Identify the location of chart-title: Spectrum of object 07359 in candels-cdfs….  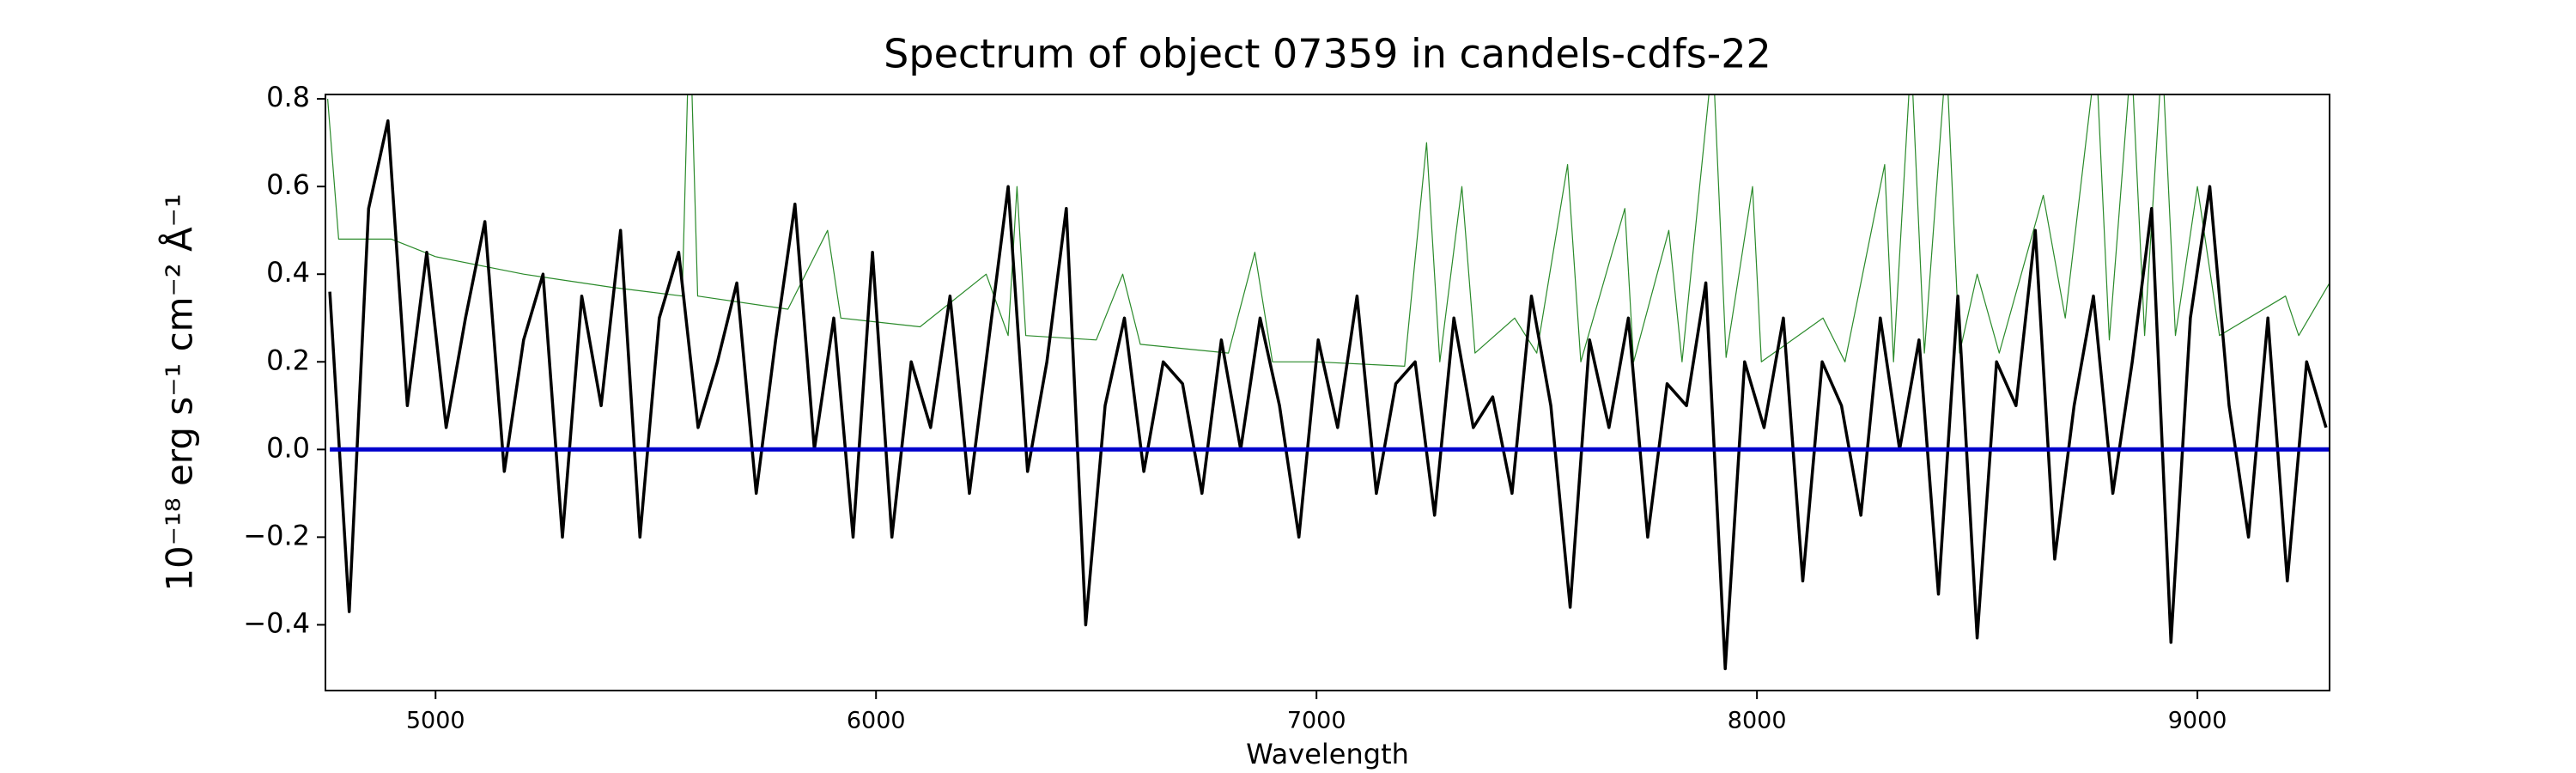
(1327, 54).